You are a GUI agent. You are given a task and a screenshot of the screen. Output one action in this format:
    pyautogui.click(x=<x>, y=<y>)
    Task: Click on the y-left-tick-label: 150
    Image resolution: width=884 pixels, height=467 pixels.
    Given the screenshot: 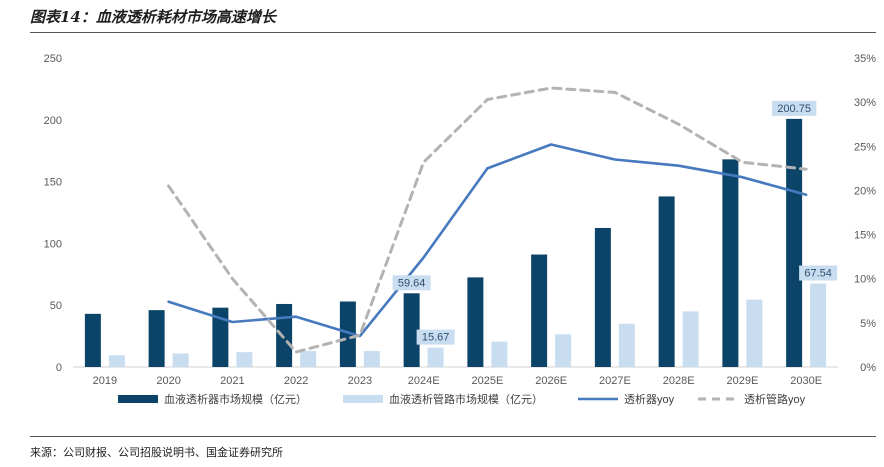 What is the action you would take?
    pyautogui.click(x=53, y=183)
    